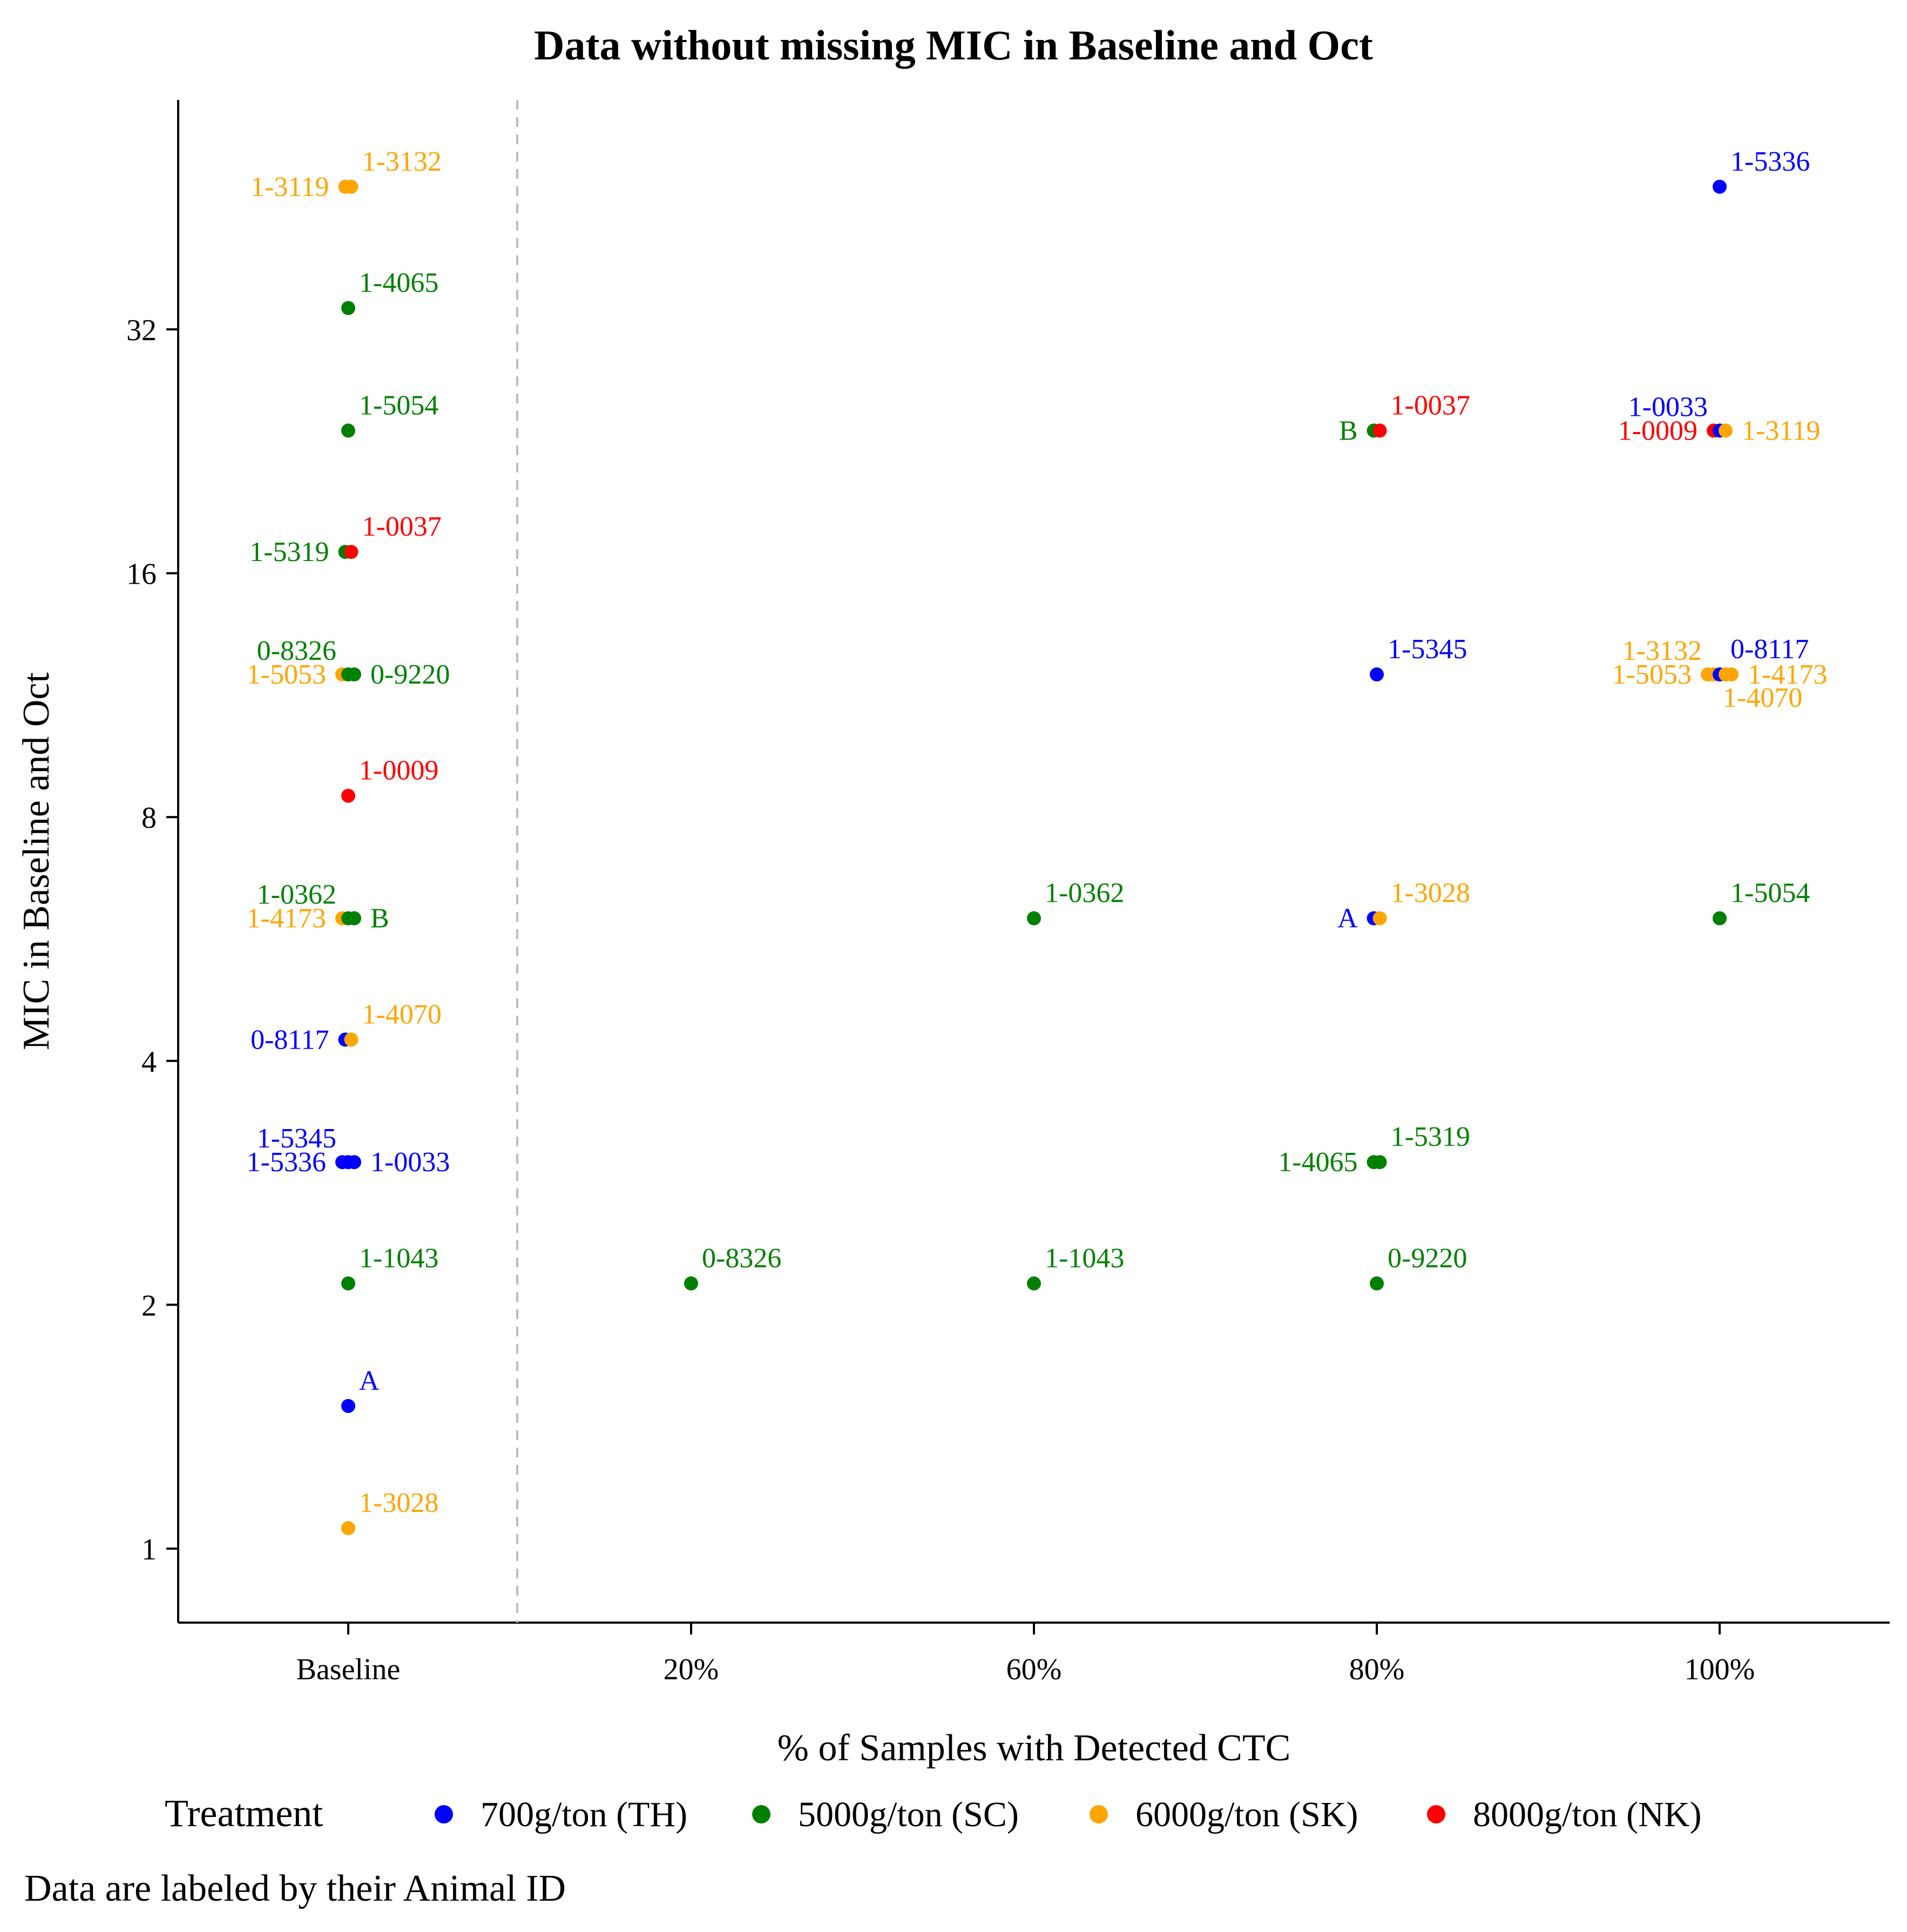 Image resolution: width=1907 pixels, height=1932 pixels. Describe the element at coordinates (1652, 675) in the screenshot. I see `point-100-1-5053-label: 1-5053` at that location.